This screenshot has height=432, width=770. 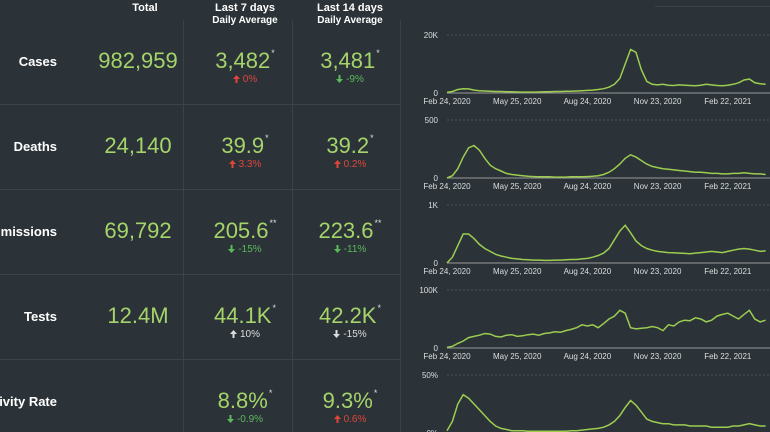 I want to click on last14-value: 3,481*, so click(x=350, y=61).